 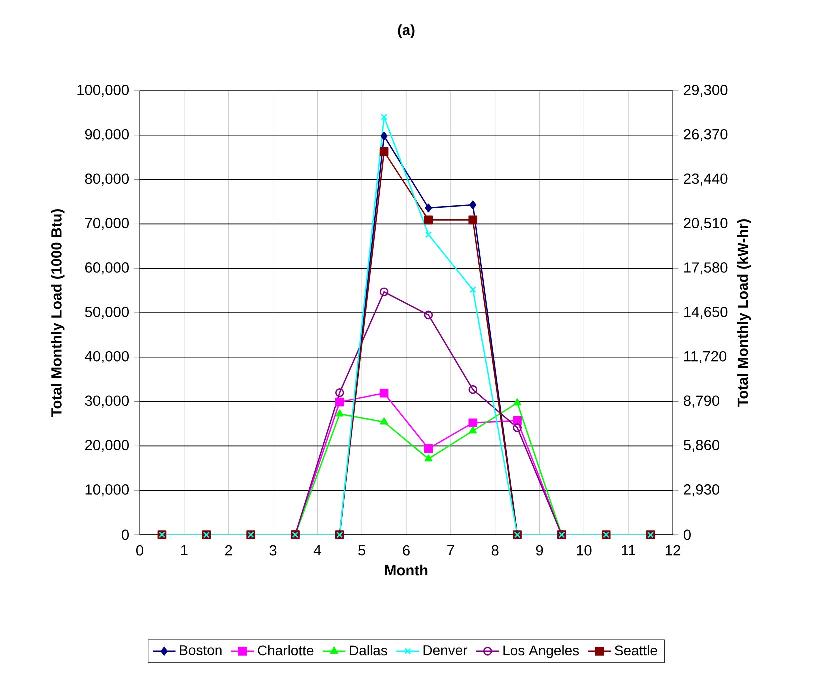 What do you see at coordinates (273, 550) in the screenshot?
I see `x-tick-label: 3` at bounding box center [273, 550].